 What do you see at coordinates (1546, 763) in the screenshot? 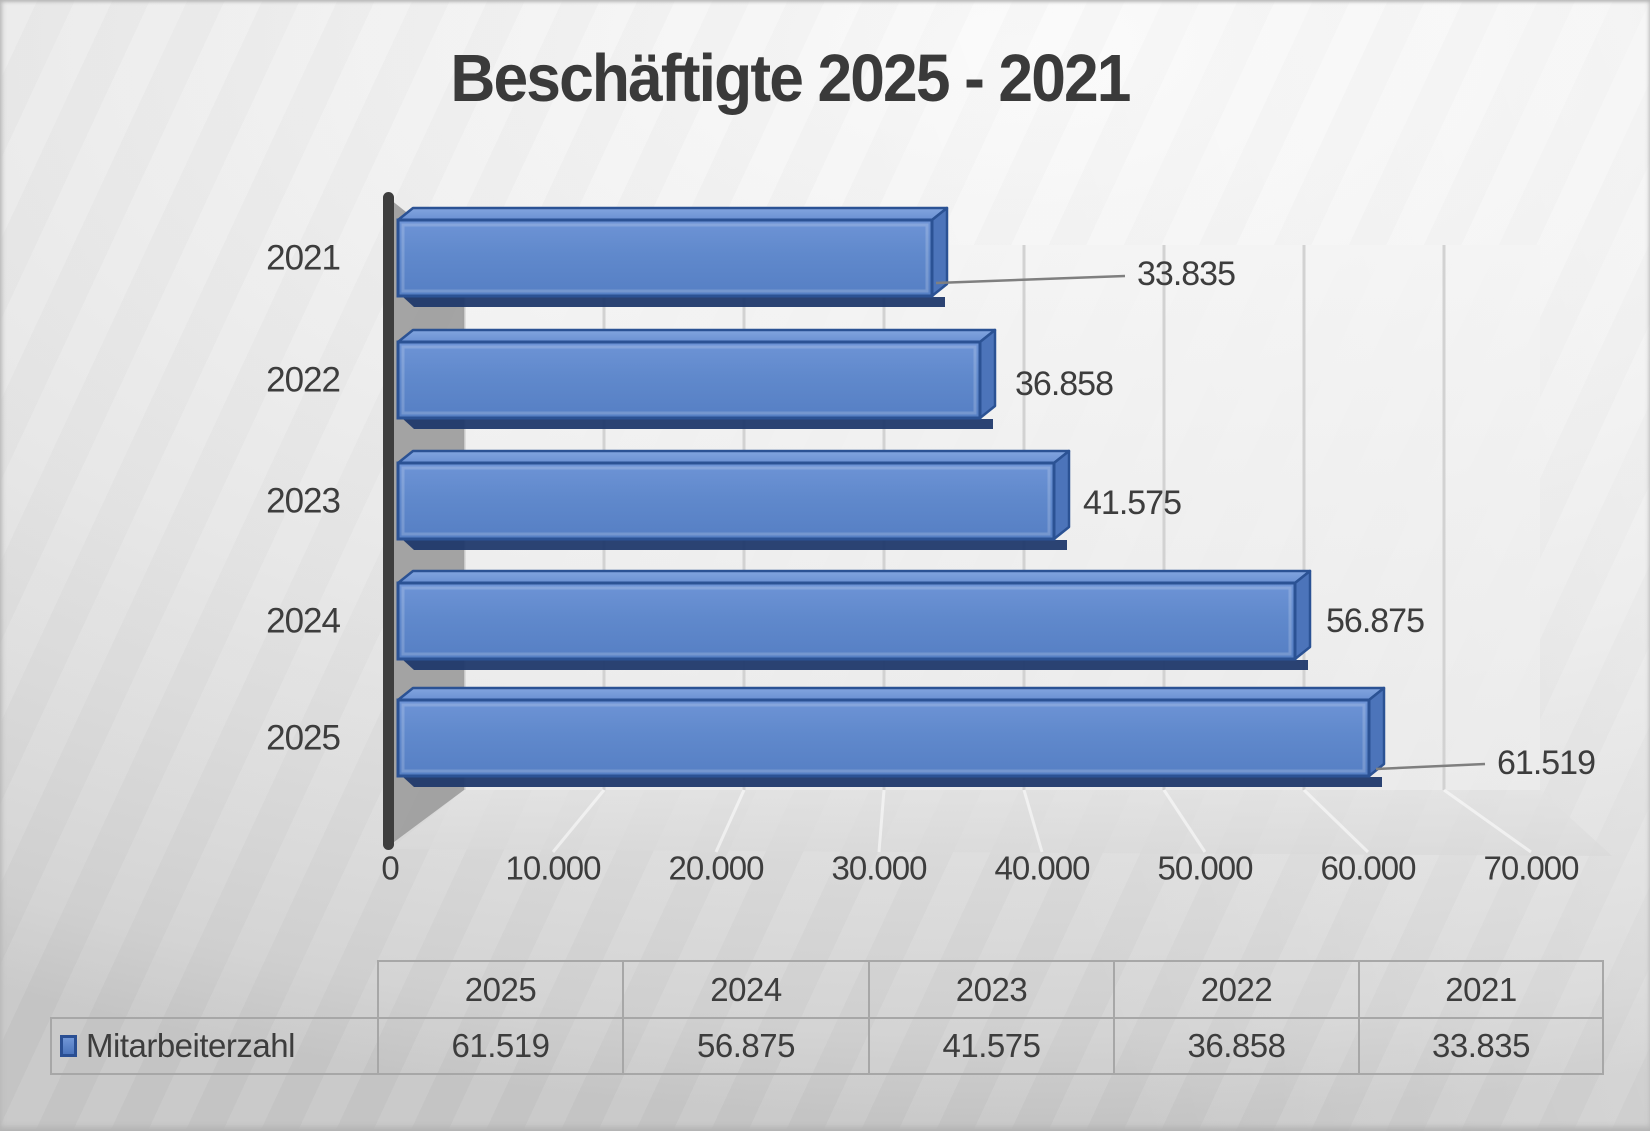
I see `data-label: 61.519` at bounding box center [1546, 763].